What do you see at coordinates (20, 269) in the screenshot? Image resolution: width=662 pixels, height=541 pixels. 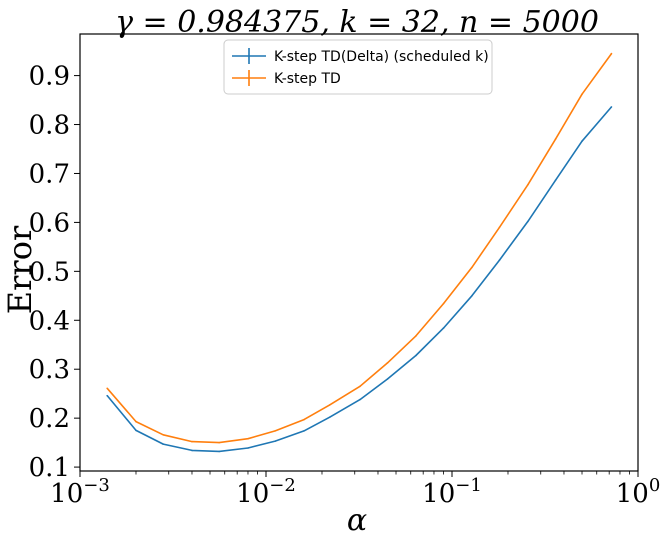 I see `y-axis-label: Error` at bounding box center [20, 269].